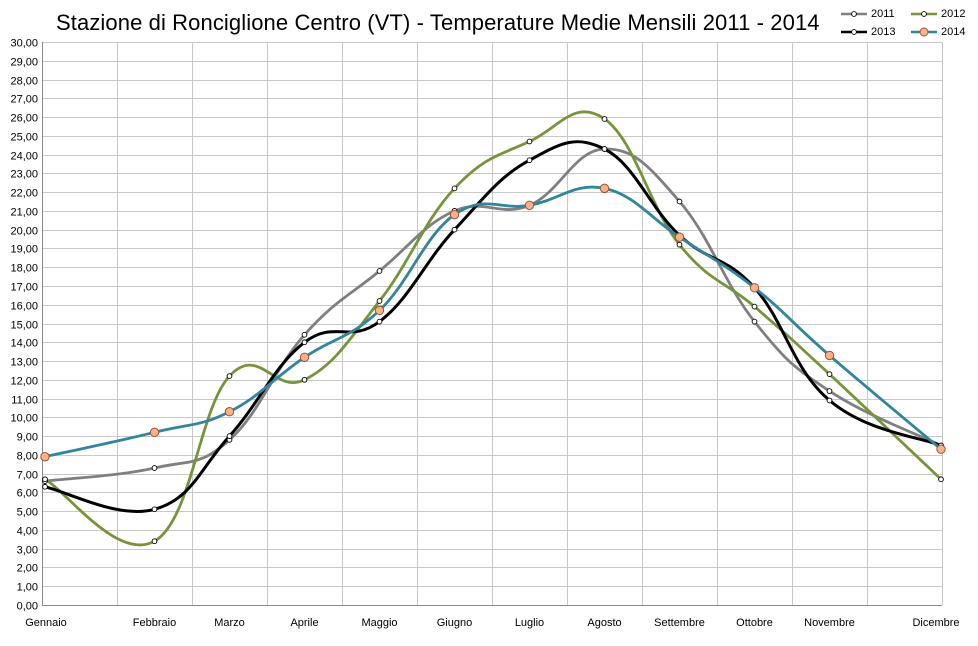  I want to click on x-tick-label: Ottobre, so click(754, 623).